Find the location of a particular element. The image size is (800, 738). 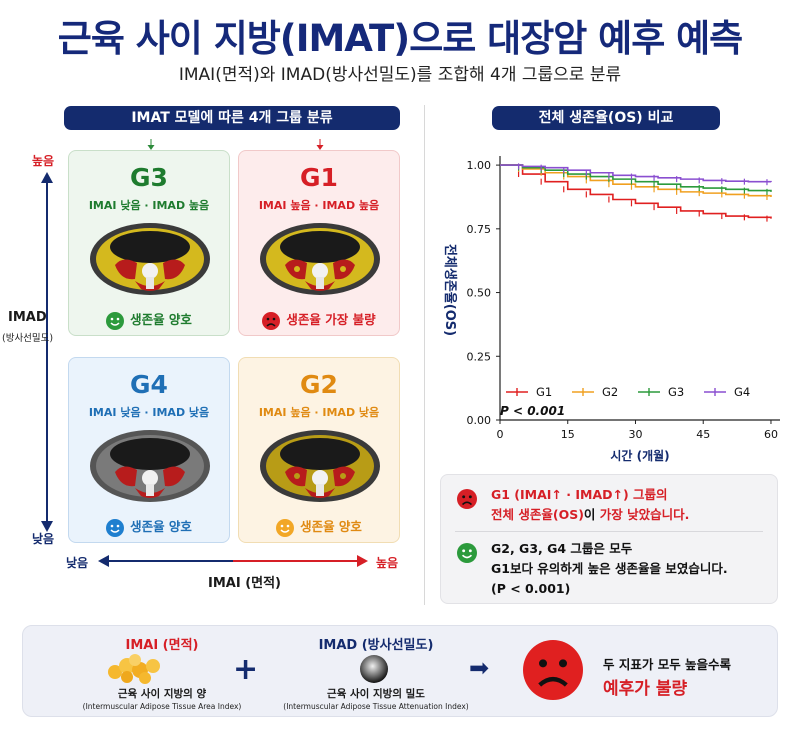

series-line-g1 is located at coordinates (636, 191).